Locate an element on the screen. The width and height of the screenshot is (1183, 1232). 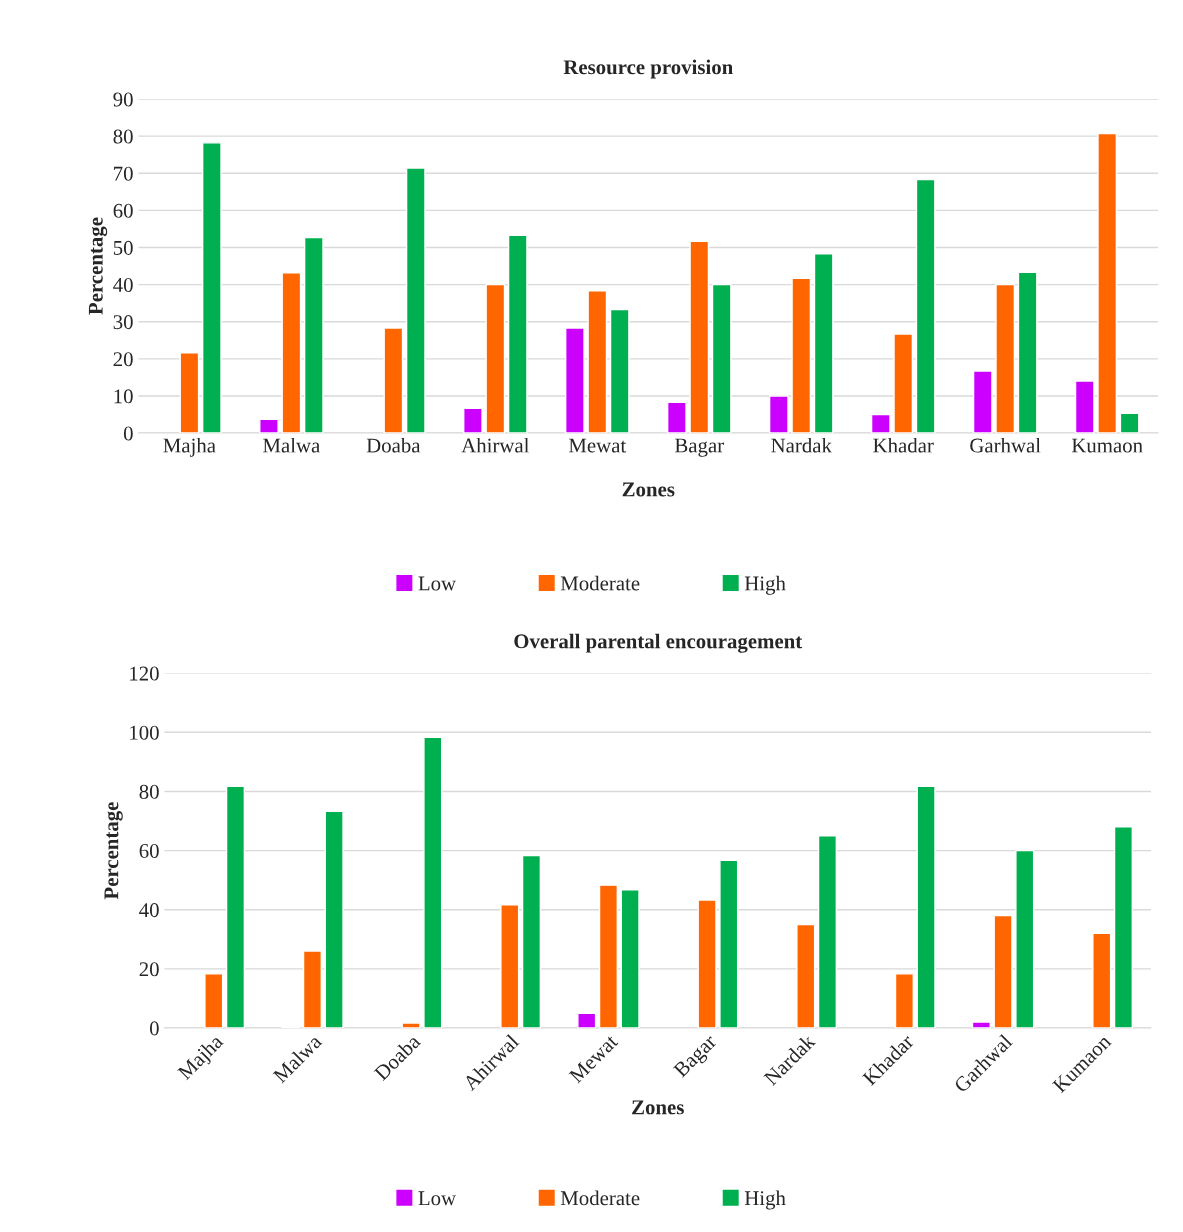
y-tick-label: 100 is located at coordinates (144, 732).